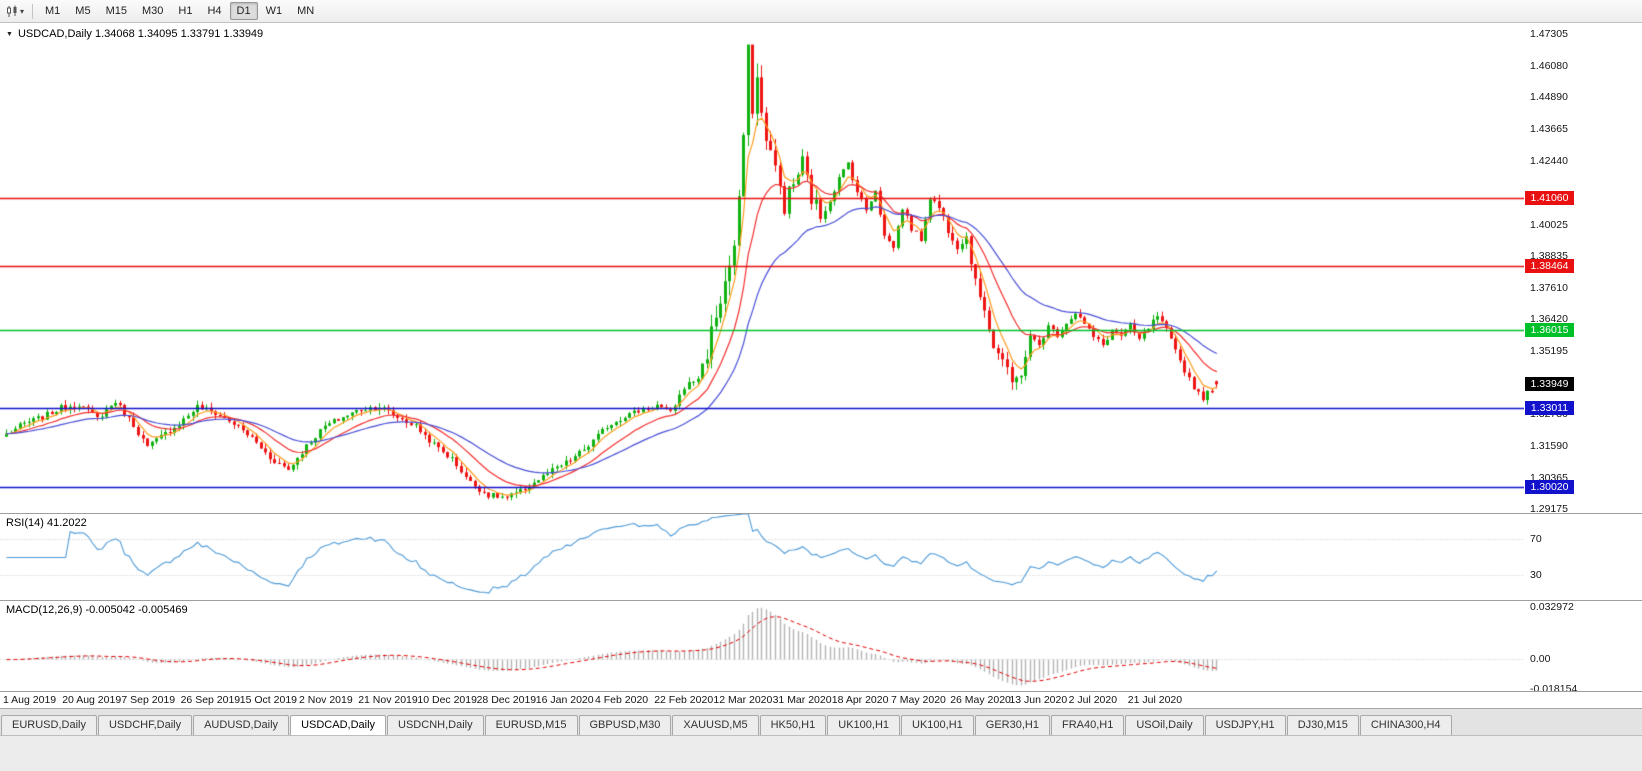  Describe the element at coordinates (743, 700) in the screenshot. I see `time-axis-label: 12 Mar 2020` at that location.